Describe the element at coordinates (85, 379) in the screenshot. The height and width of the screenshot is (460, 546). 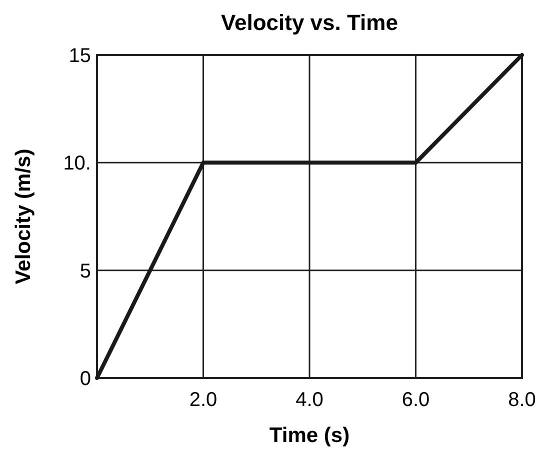
I see `y-tick-label: 0` at that location.